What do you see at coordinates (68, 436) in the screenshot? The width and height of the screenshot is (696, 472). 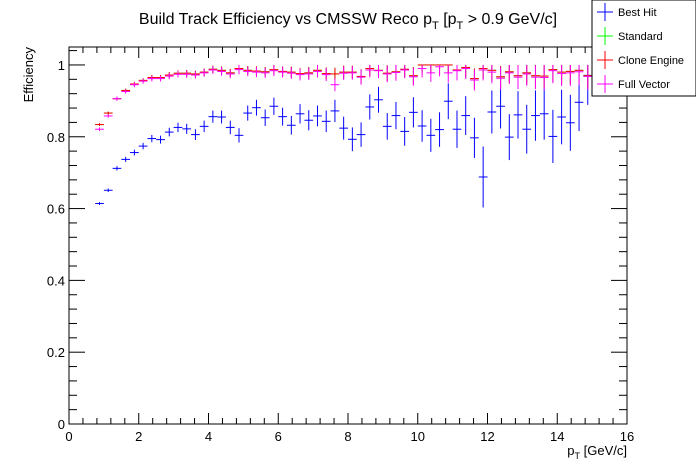 I see `x-tick-label: 0` at bounding box center [68, 436].